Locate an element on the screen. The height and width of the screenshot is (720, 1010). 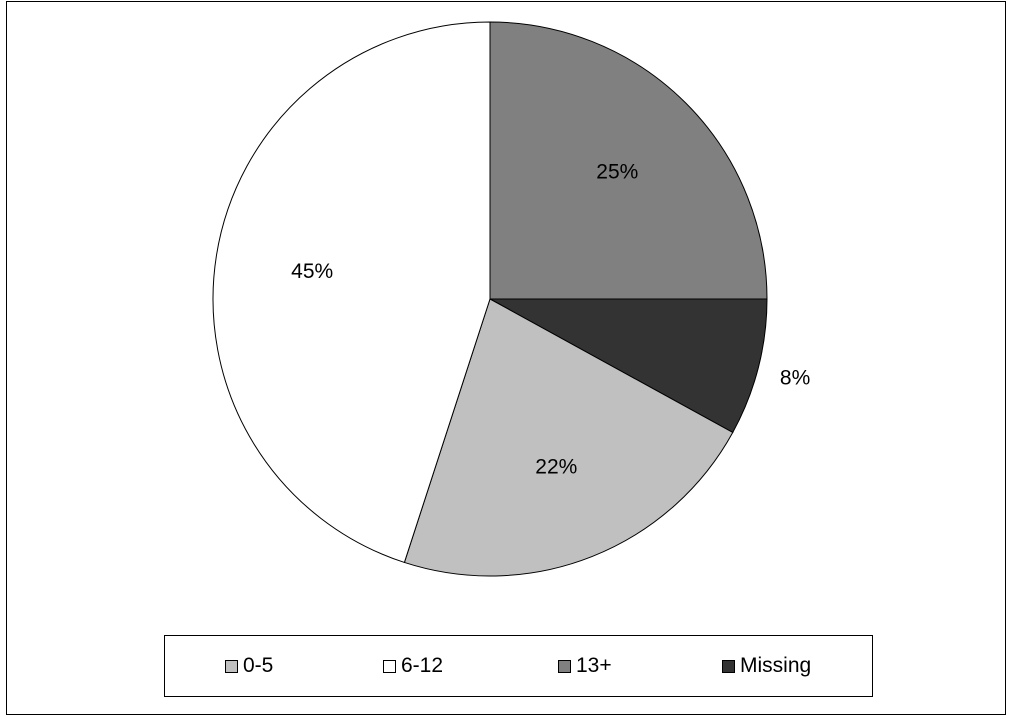
legend-item-13-plus: 13+ is located at coordinates (585, 666).